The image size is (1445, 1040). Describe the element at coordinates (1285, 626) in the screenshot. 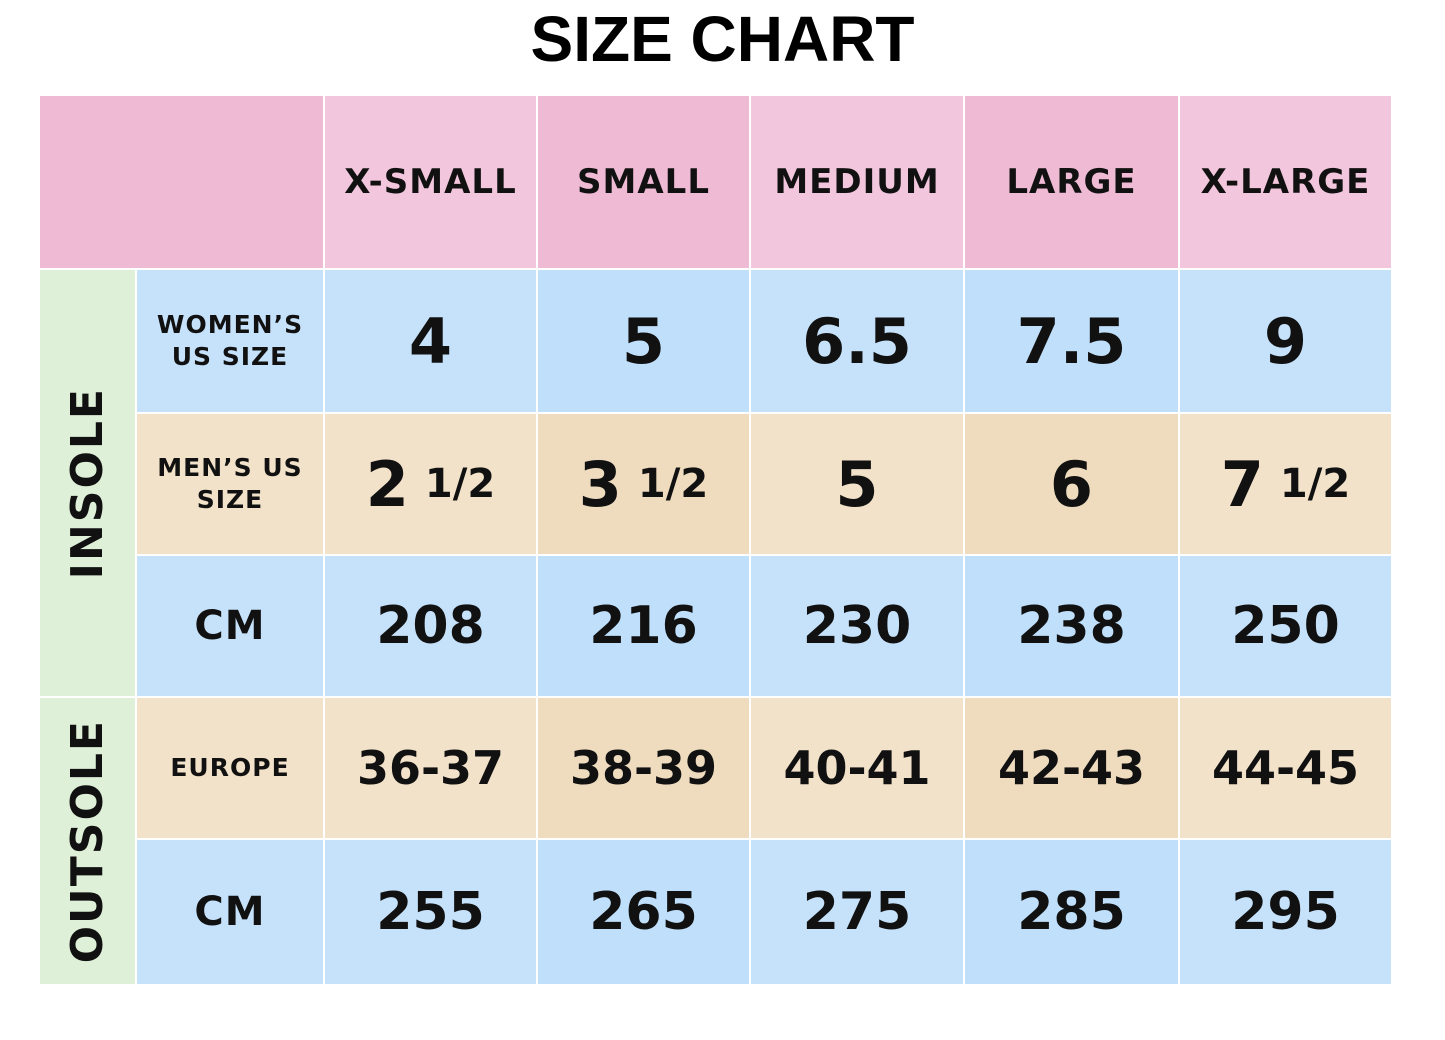

I see `size-cell: 250` at that location.